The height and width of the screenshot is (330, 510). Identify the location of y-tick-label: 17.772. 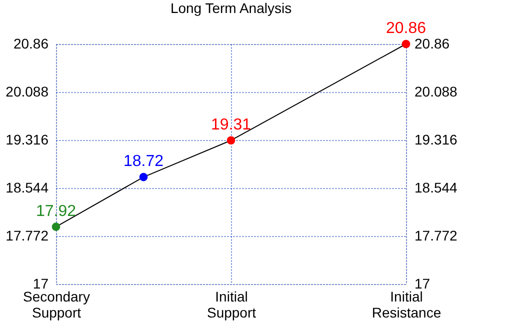
(27, 236).